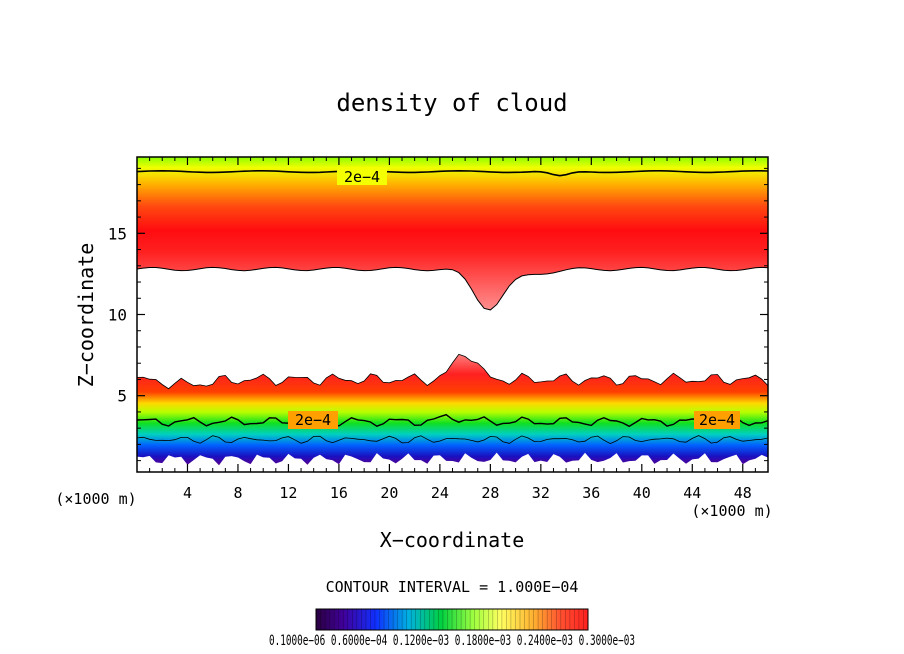 This screenshot has height=654, width=904. Describe the element at coordinates (339, 493) in the screenshot. I see `x-tick-label: 16` at that location.